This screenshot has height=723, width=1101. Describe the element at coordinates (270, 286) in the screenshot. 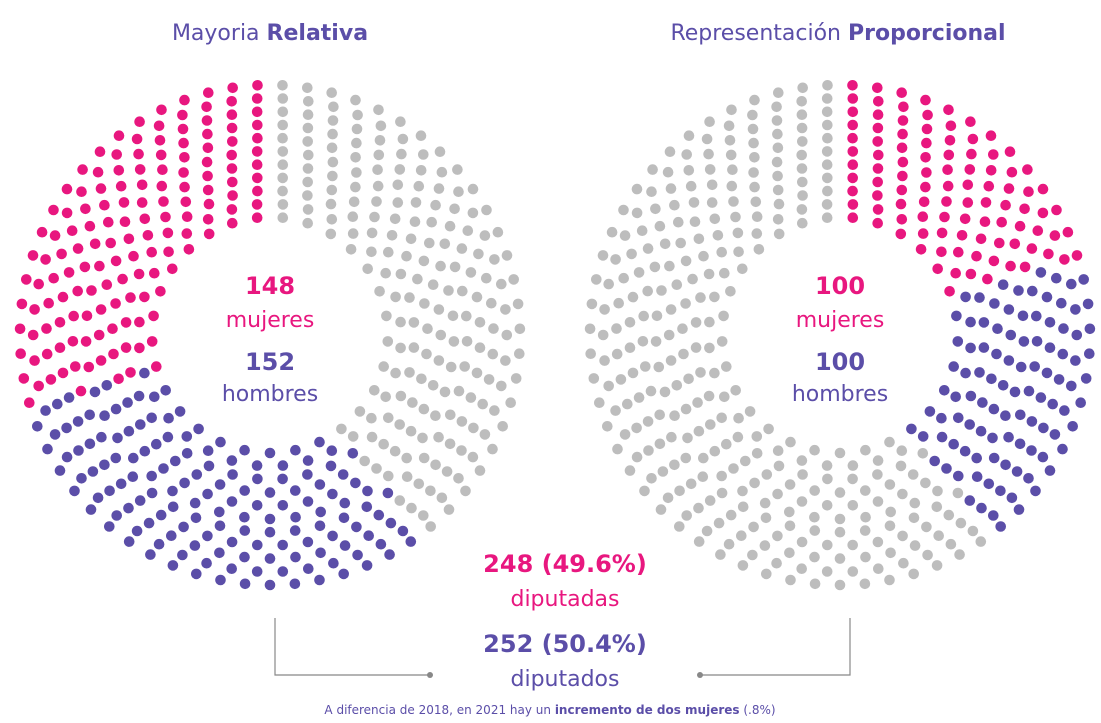

I see `women-count: 148` at that location.